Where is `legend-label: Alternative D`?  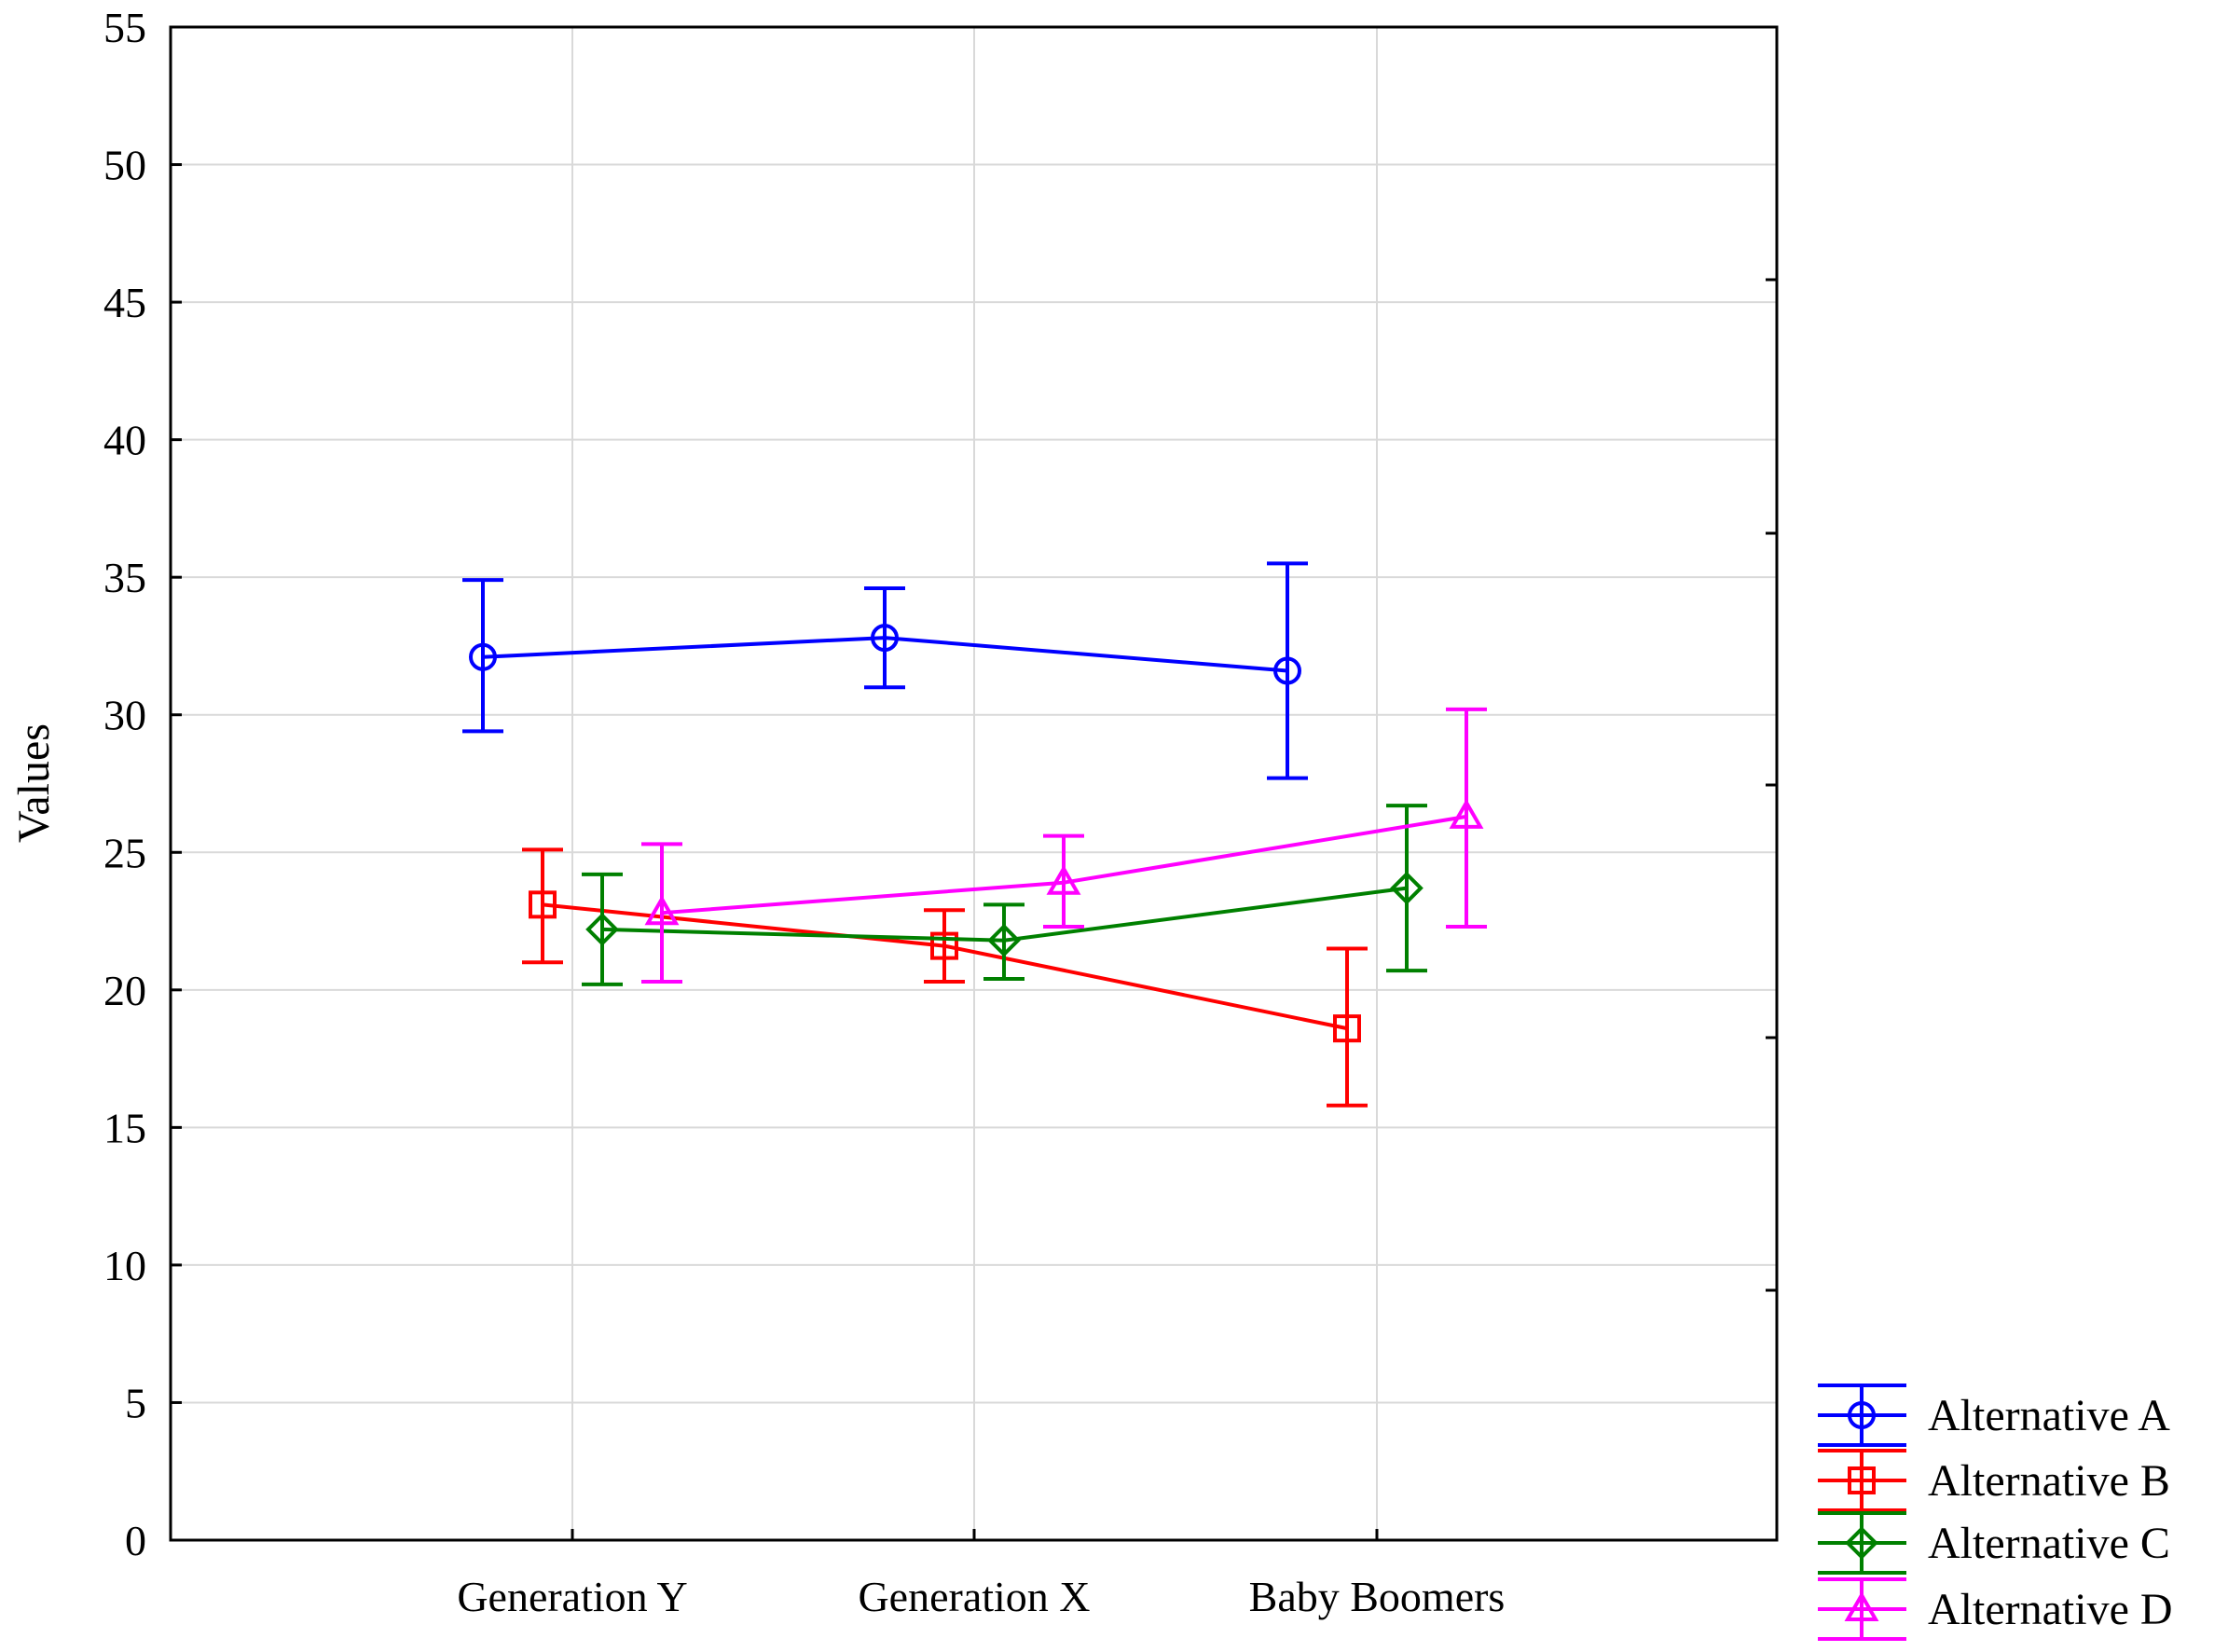
legend-label: Alternative D is located at coordinates (2050, 1610).